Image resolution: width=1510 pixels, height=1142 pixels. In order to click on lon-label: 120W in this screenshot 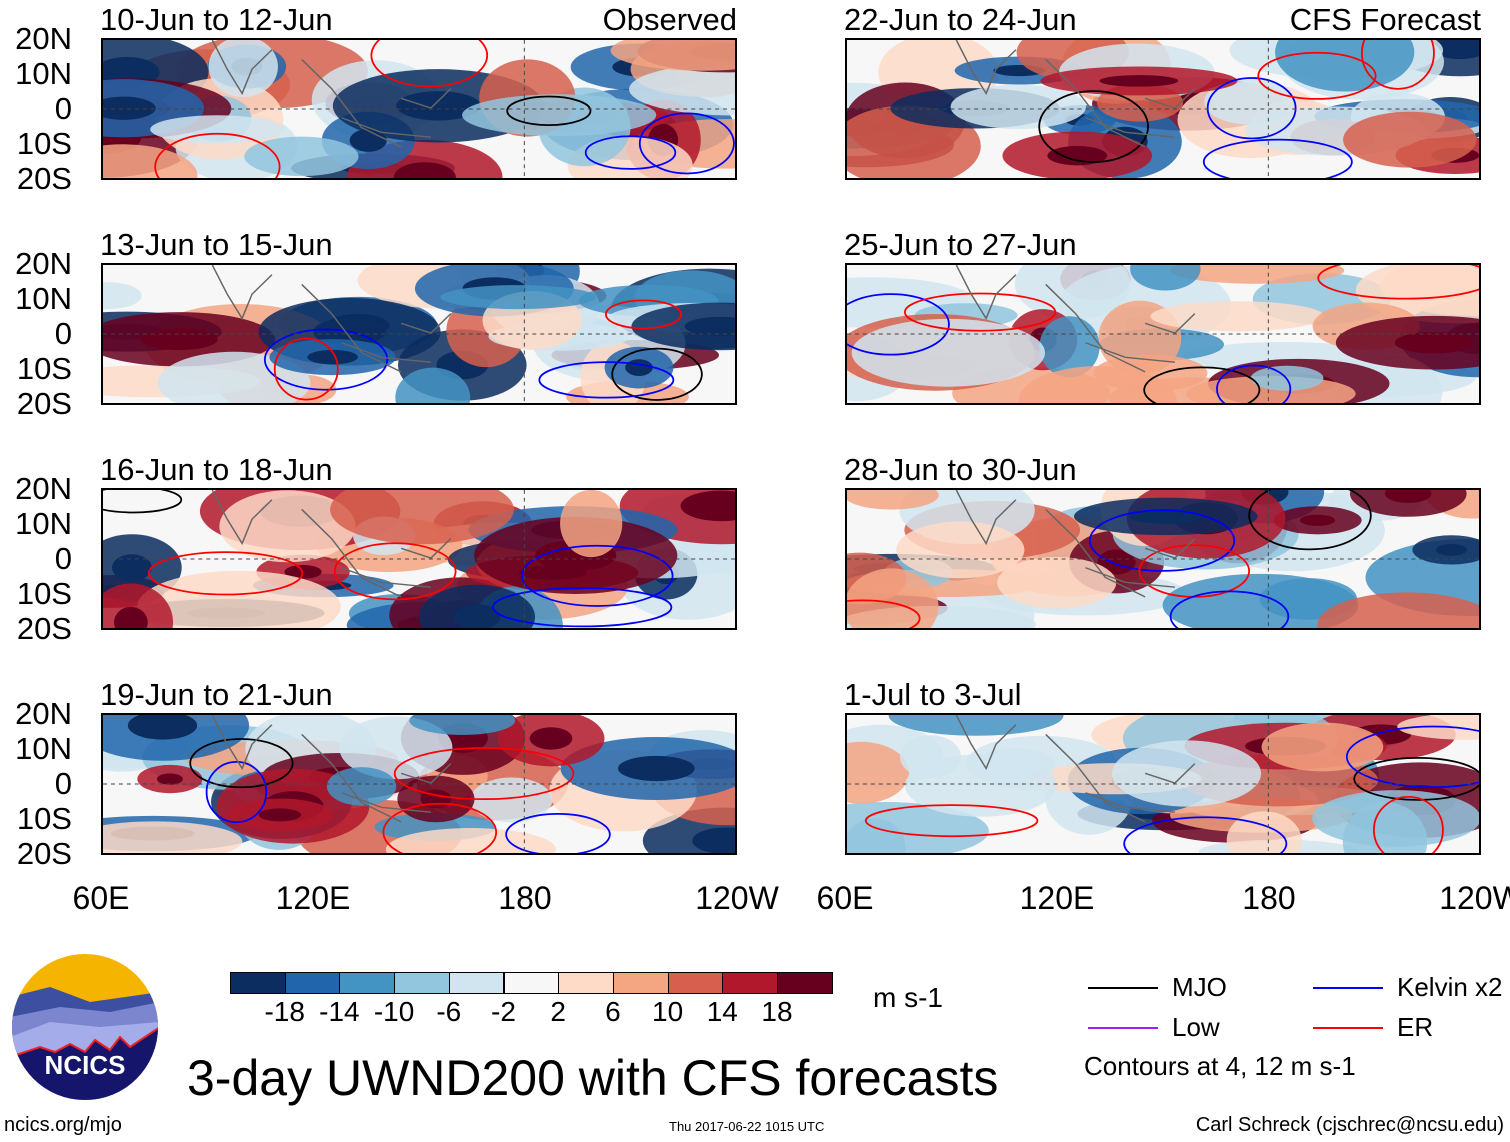, I will do `click(737, 898)`.